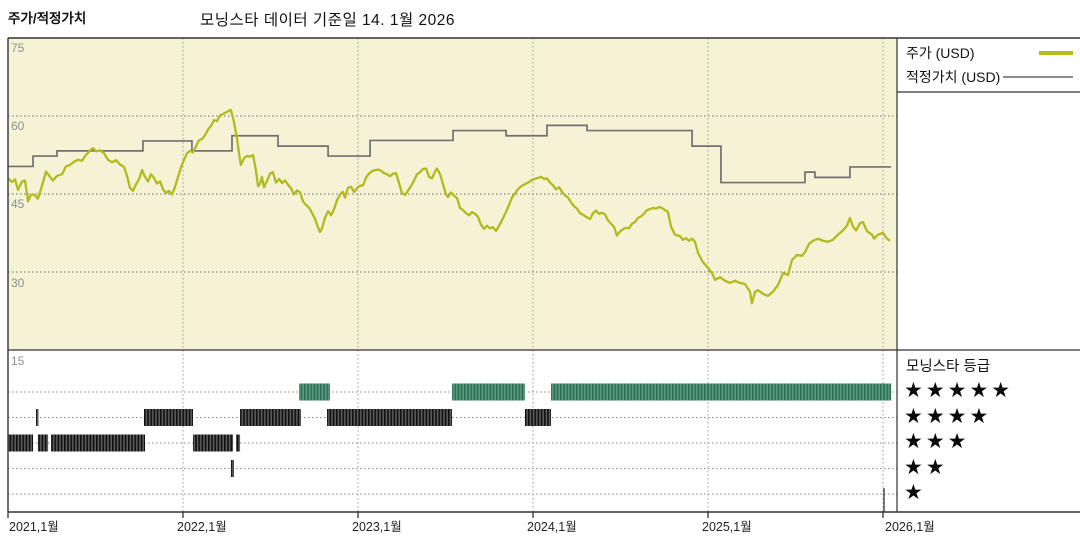  Describe the element at coordinates (18, 126) in the screenshot. I see `y-axis-label-60: 60` at that location.